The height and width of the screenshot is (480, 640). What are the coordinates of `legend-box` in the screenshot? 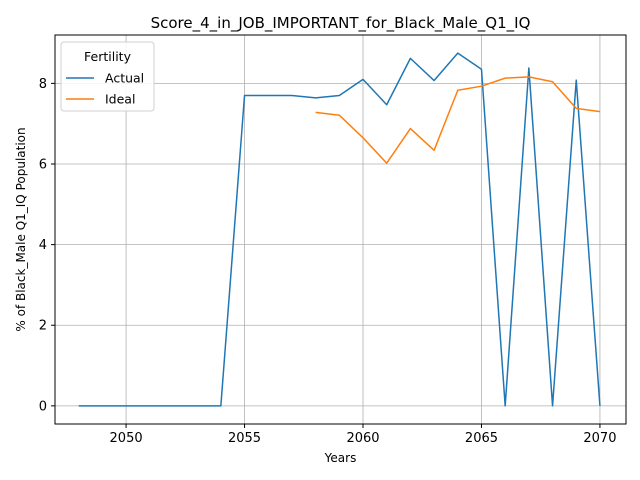 It's located at (107, 76).